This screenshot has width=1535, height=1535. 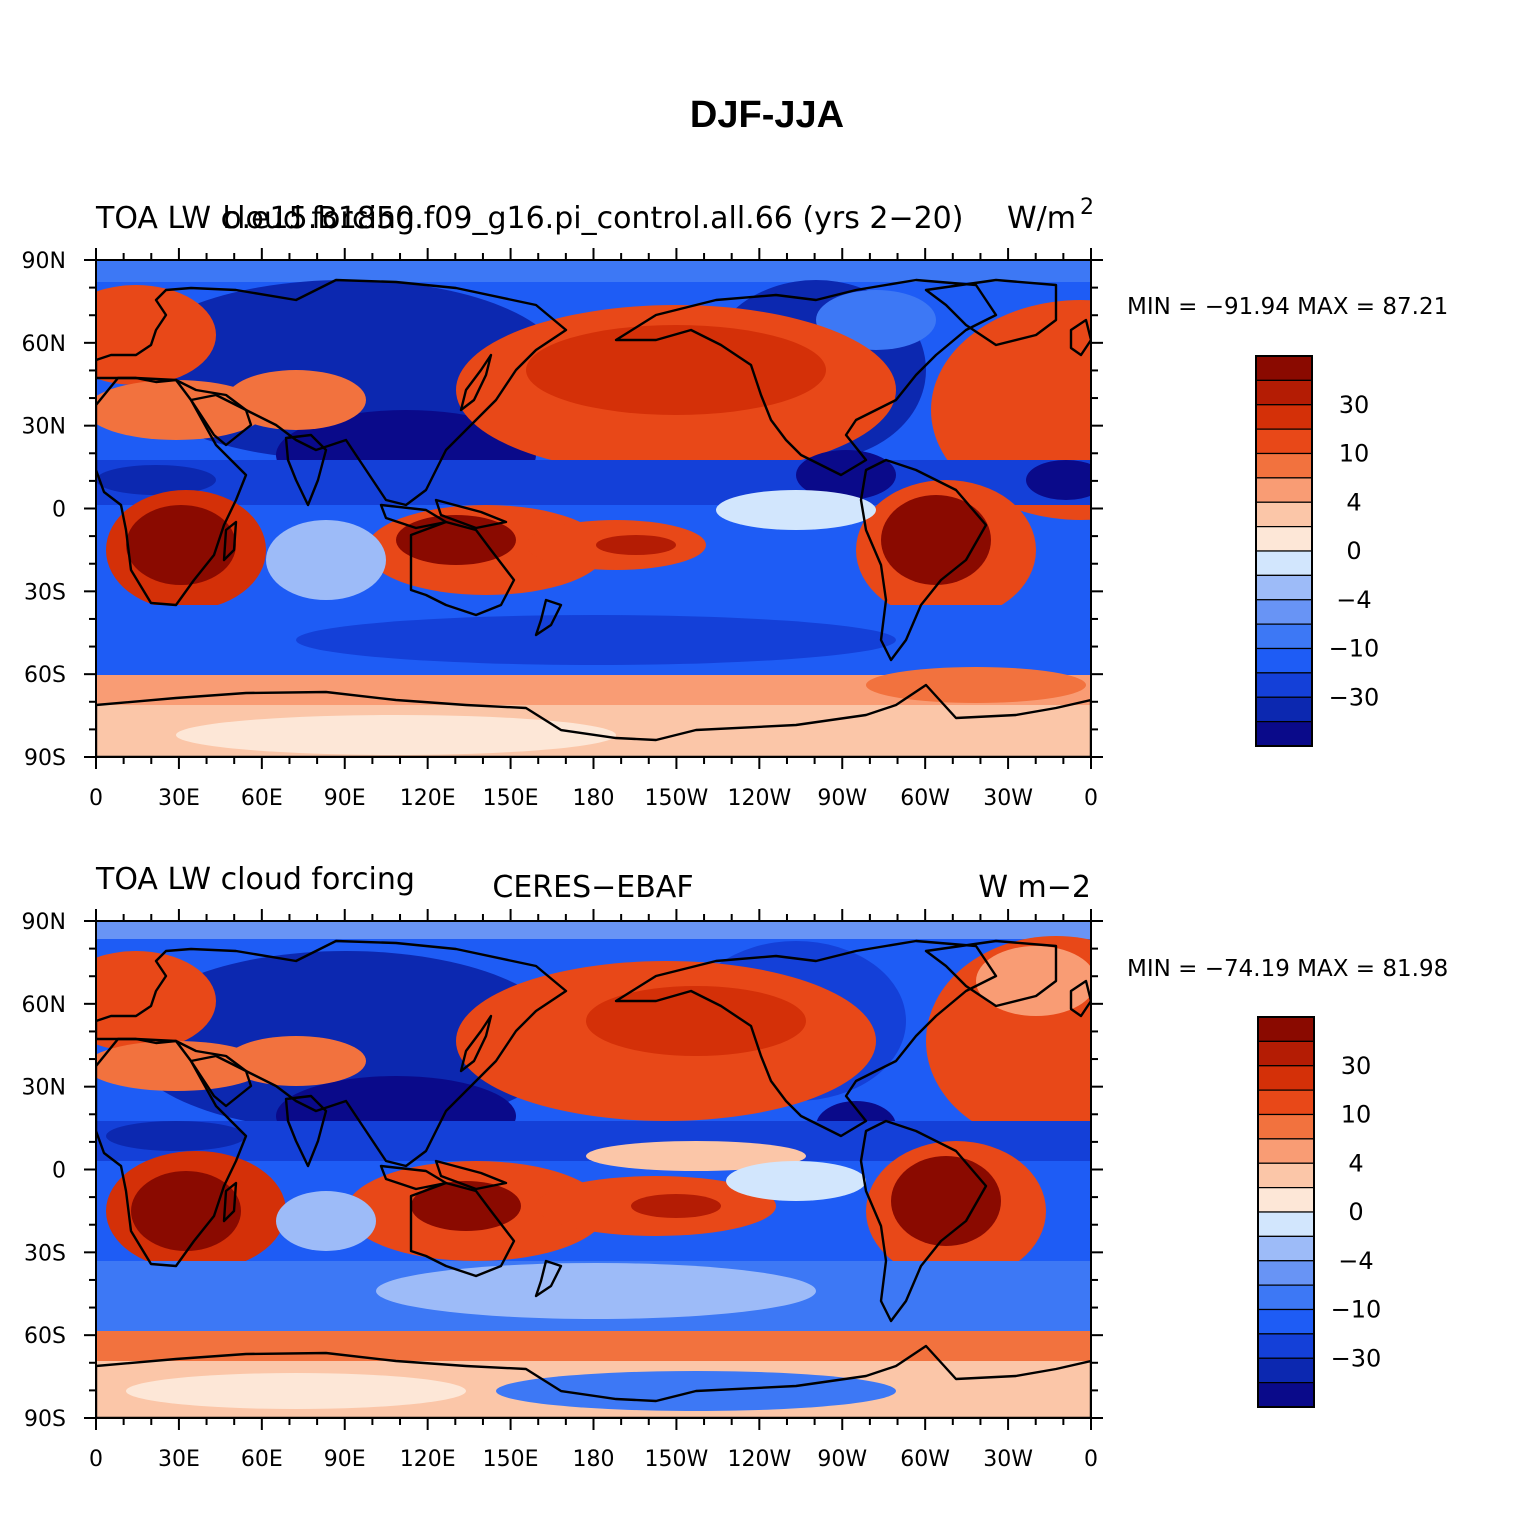 What do you see at coordinates (1287, 307) in the screenshot?
I see `min-max-label: MIN = −91.94 MAX = 87.21` at bounding box center [1287, 307].